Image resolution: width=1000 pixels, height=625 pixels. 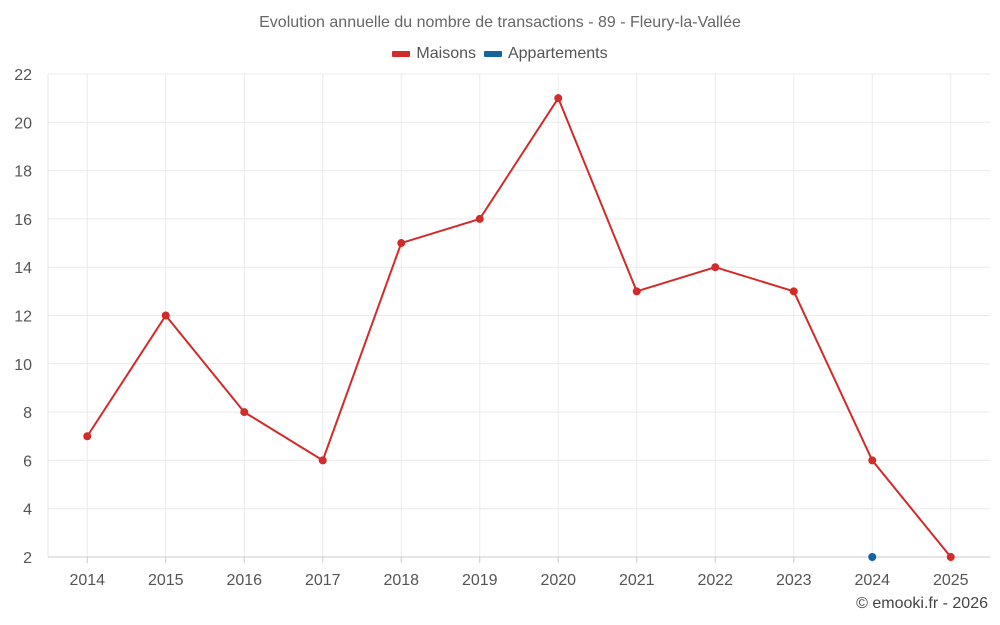 I want to click on legend-item-appartements: Appartements, so click(x=545, y=54).